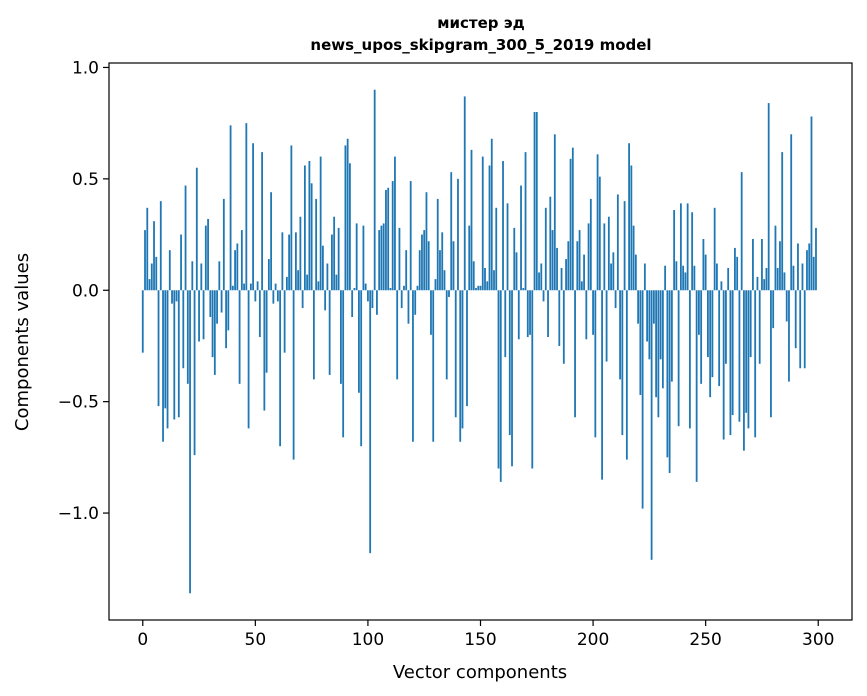 Image resolution: width=867 pixels, height=696 pixels. I want to click on x-tick-label: 0, so click(142, 640).